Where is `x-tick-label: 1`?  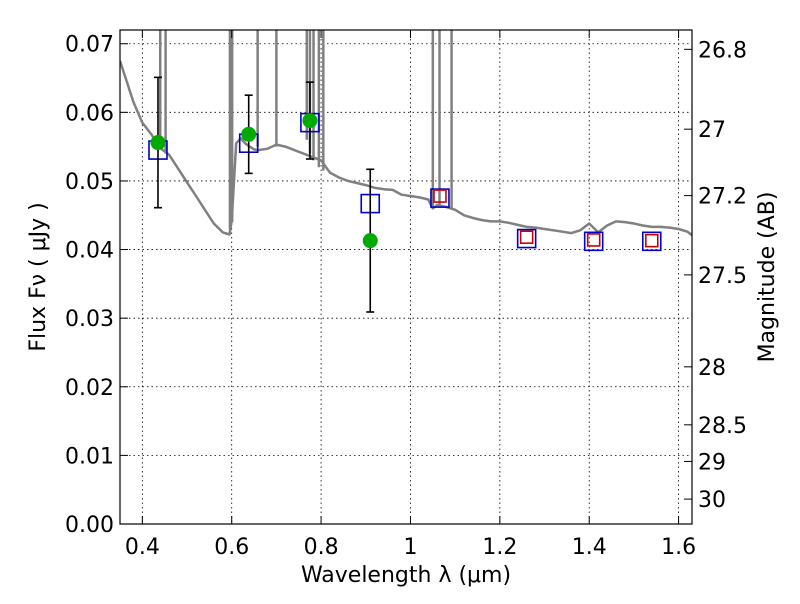
x-tick-label: 1 is located at coordinates (410, 547).